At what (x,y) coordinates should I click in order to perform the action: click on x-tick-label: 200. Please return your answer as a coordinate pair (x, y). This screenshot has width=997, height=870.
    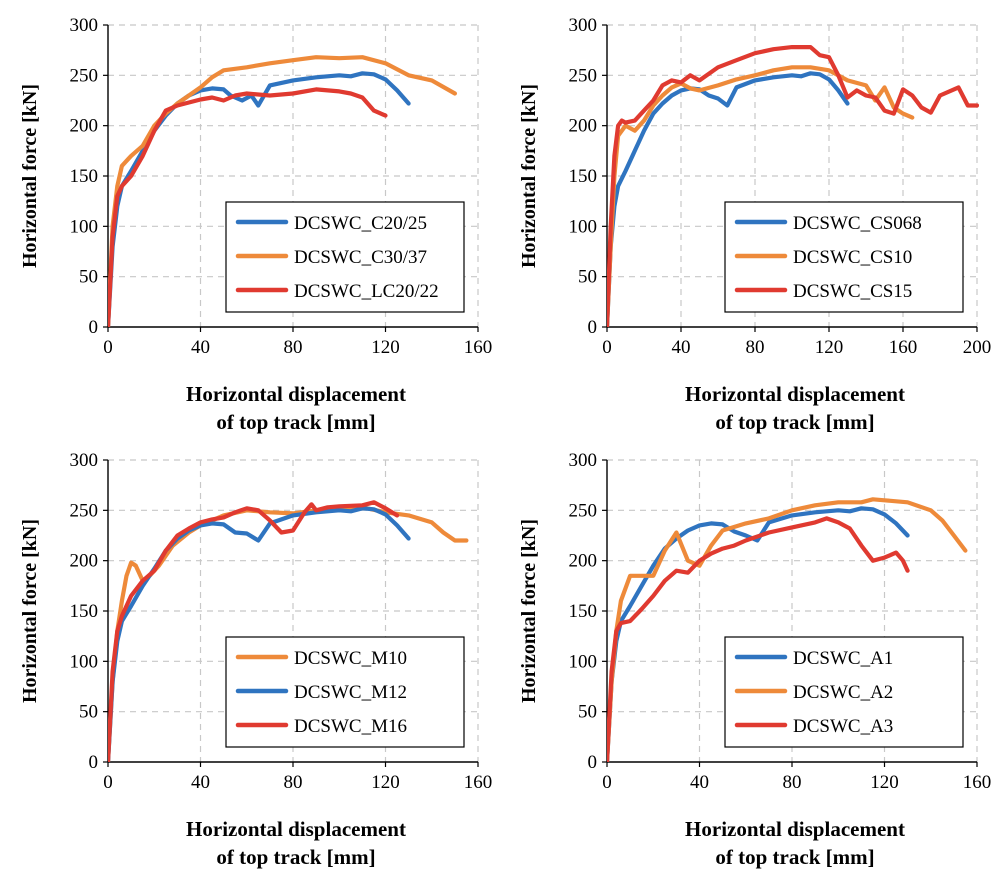
    Looking at the image, I should click on (977, 347).